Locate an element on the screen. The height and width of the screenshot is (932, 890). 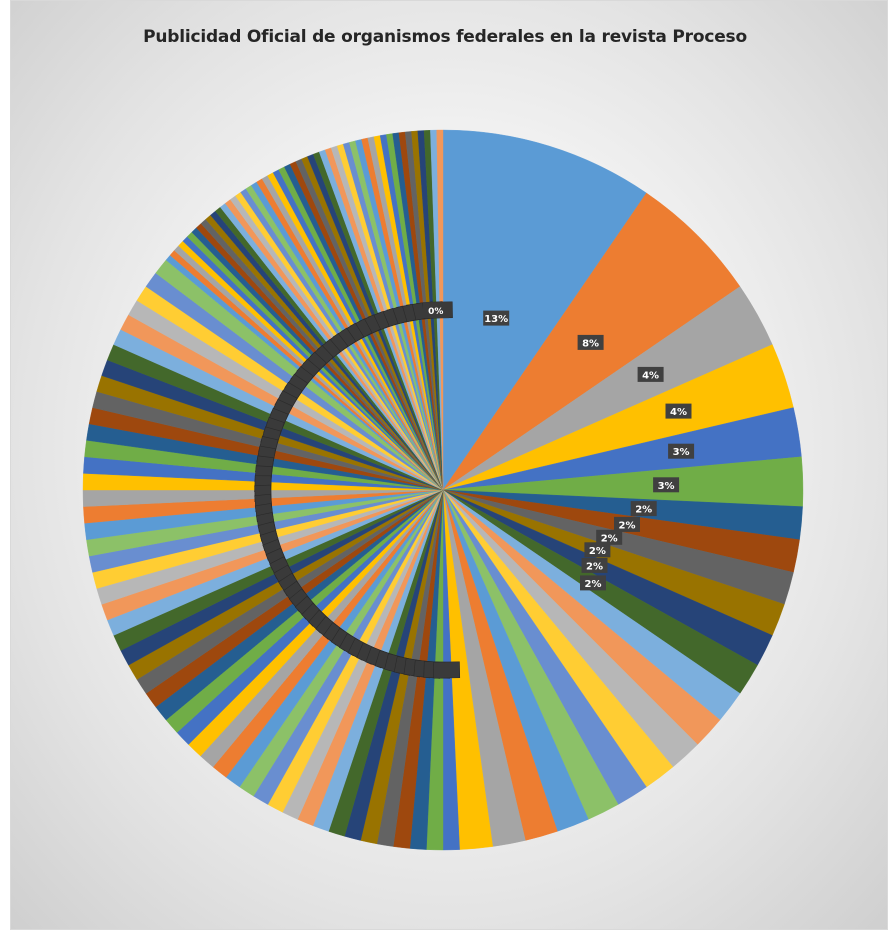
pie-slice is located at coordinates (544, 310).